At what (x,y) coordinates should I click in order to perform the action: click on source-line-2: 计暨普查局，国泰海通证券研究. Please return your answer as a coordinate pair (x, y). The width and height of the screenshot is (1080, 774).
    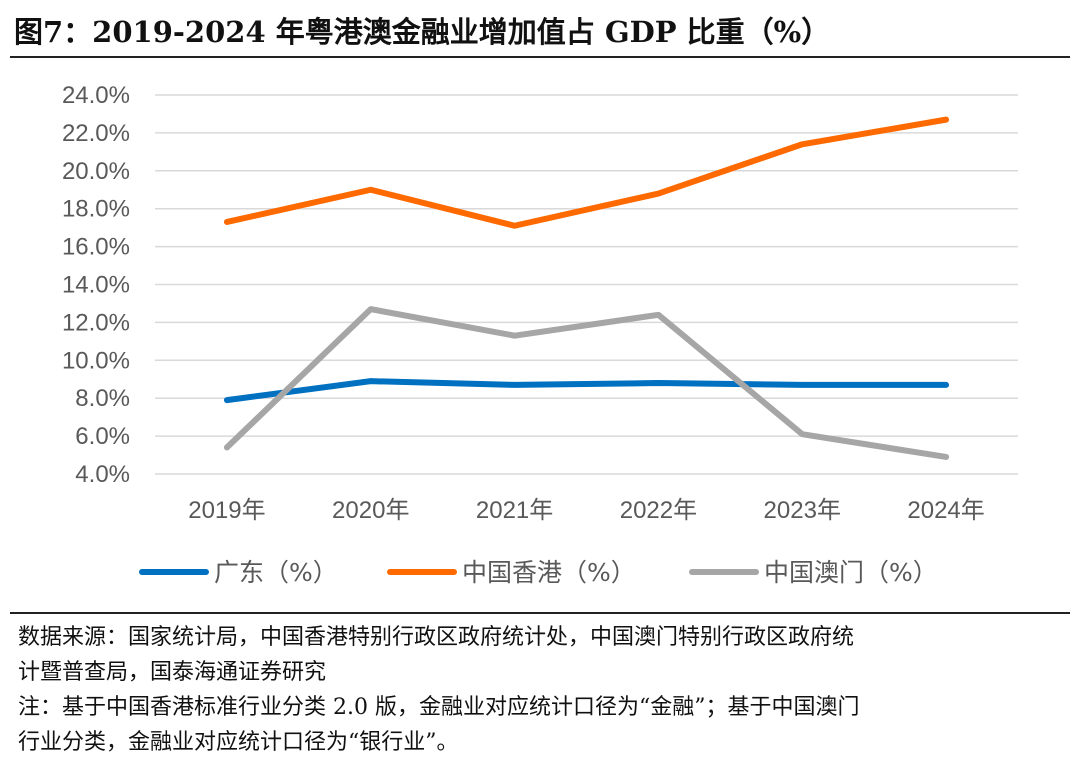
    Looking at the image, I should click on (172, 672).